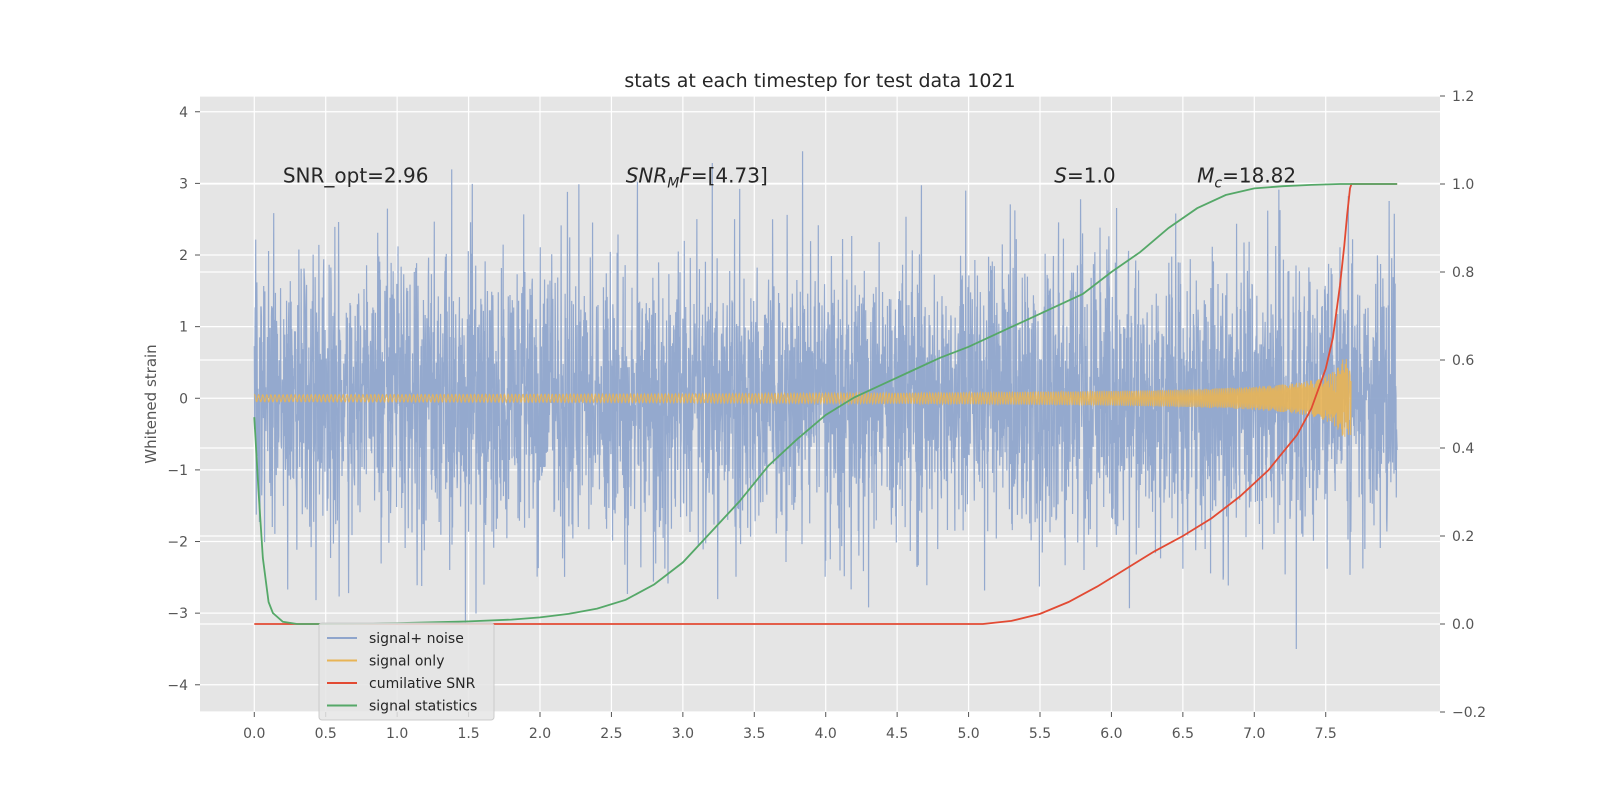 This screenshot has height=800, width=1600. I want to click on x-tick-label: 4.0, so click(826, 734).